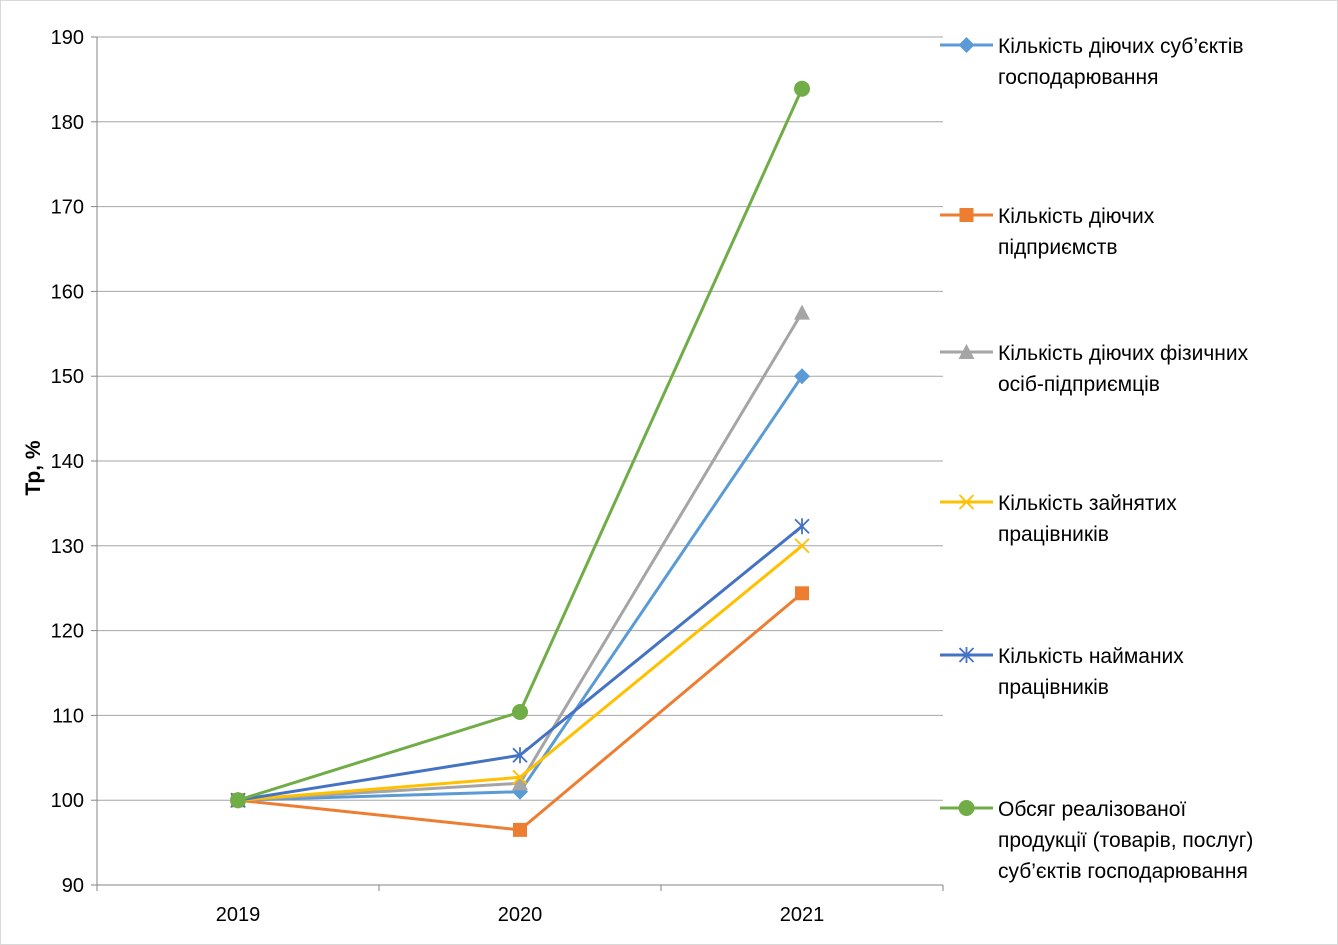 This screenshot has height=945, width=1338. I want to click on y-tick-labels: 90 100 110 120 130 140 150 160 170 180 190, so click(67, 462).